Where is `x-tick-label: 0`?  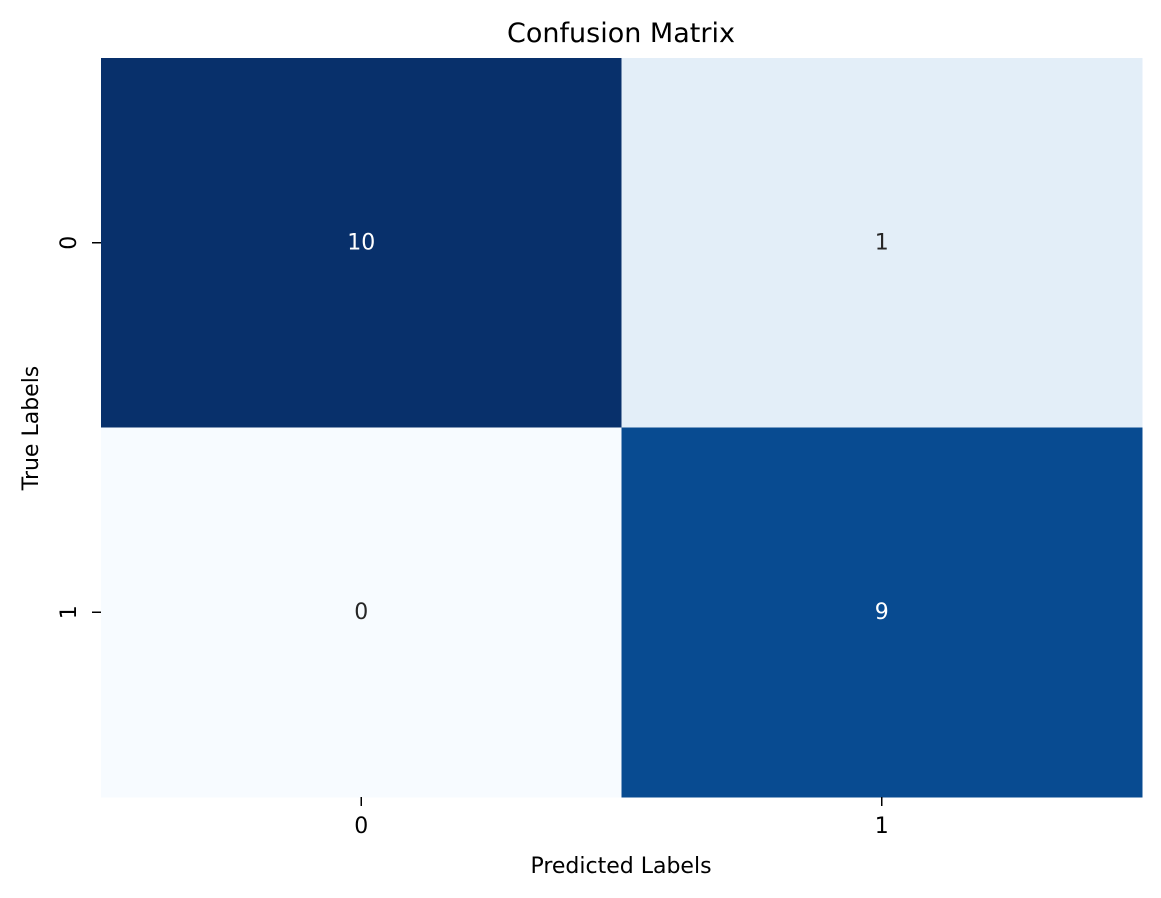 x-tick-label: 0 is located at coordinates (361, 826).